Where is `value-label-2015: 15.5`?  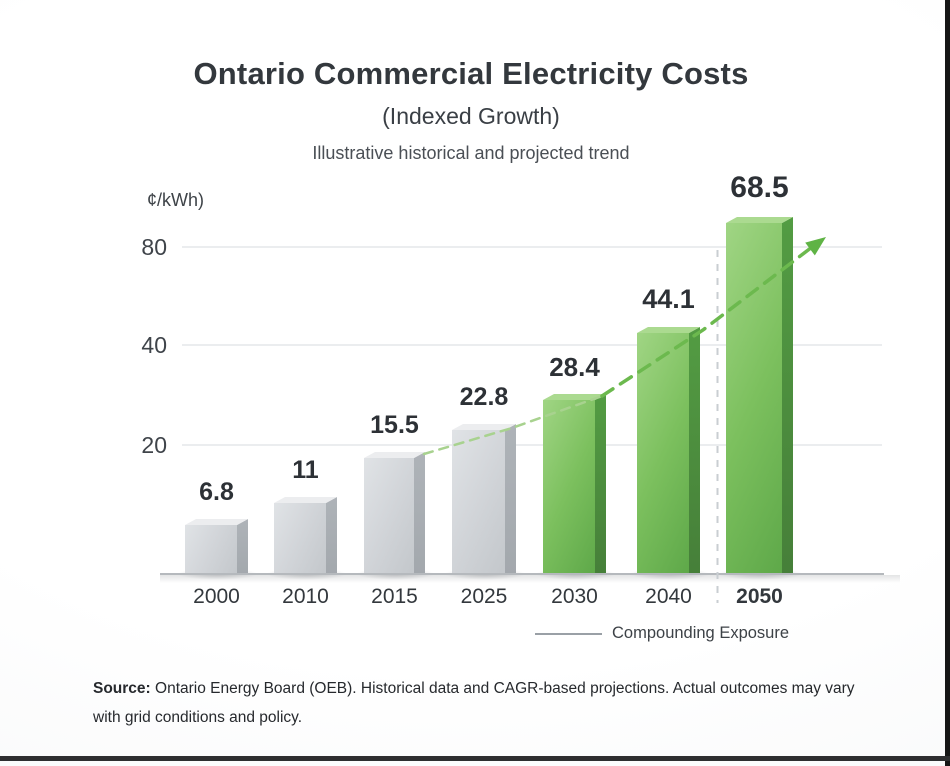 value-label-2015: 15.5 is located at coordinates (394, 425).